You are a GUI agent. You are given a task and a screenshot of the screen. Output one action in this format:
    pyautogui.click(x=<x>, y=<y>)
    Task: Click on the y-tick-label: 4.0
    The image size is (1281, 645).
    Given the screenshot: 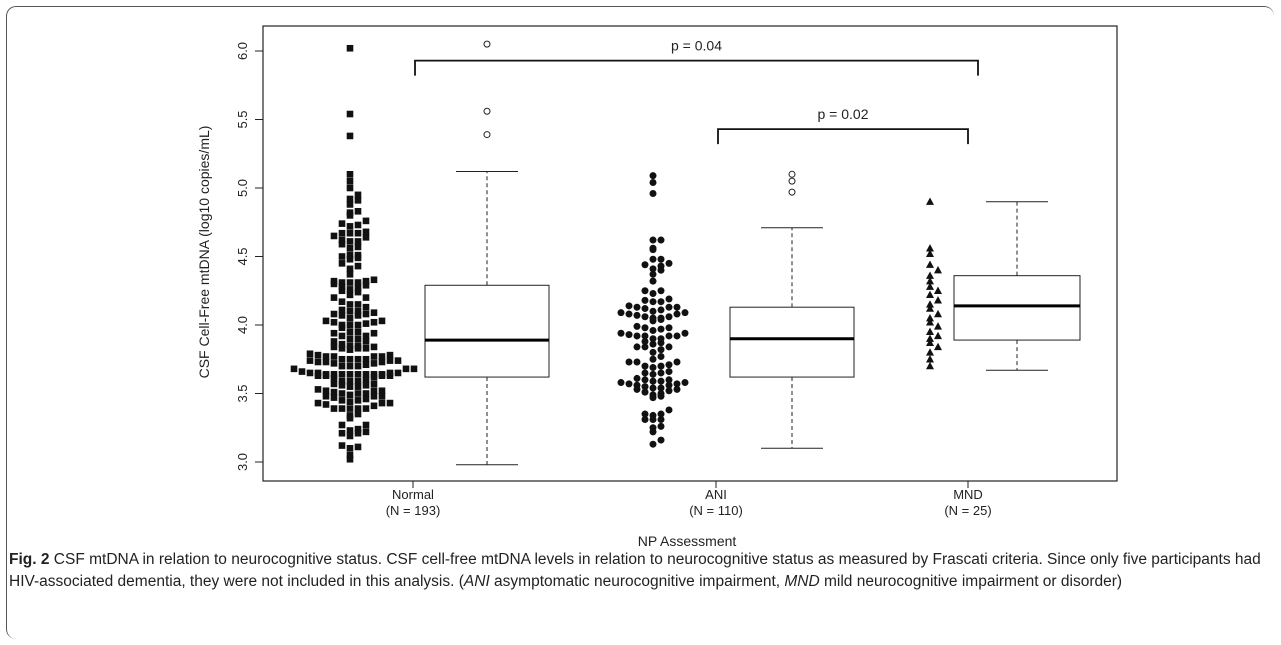 What is the action you would take?
    pyautogui.click(x=242, y=325)
    